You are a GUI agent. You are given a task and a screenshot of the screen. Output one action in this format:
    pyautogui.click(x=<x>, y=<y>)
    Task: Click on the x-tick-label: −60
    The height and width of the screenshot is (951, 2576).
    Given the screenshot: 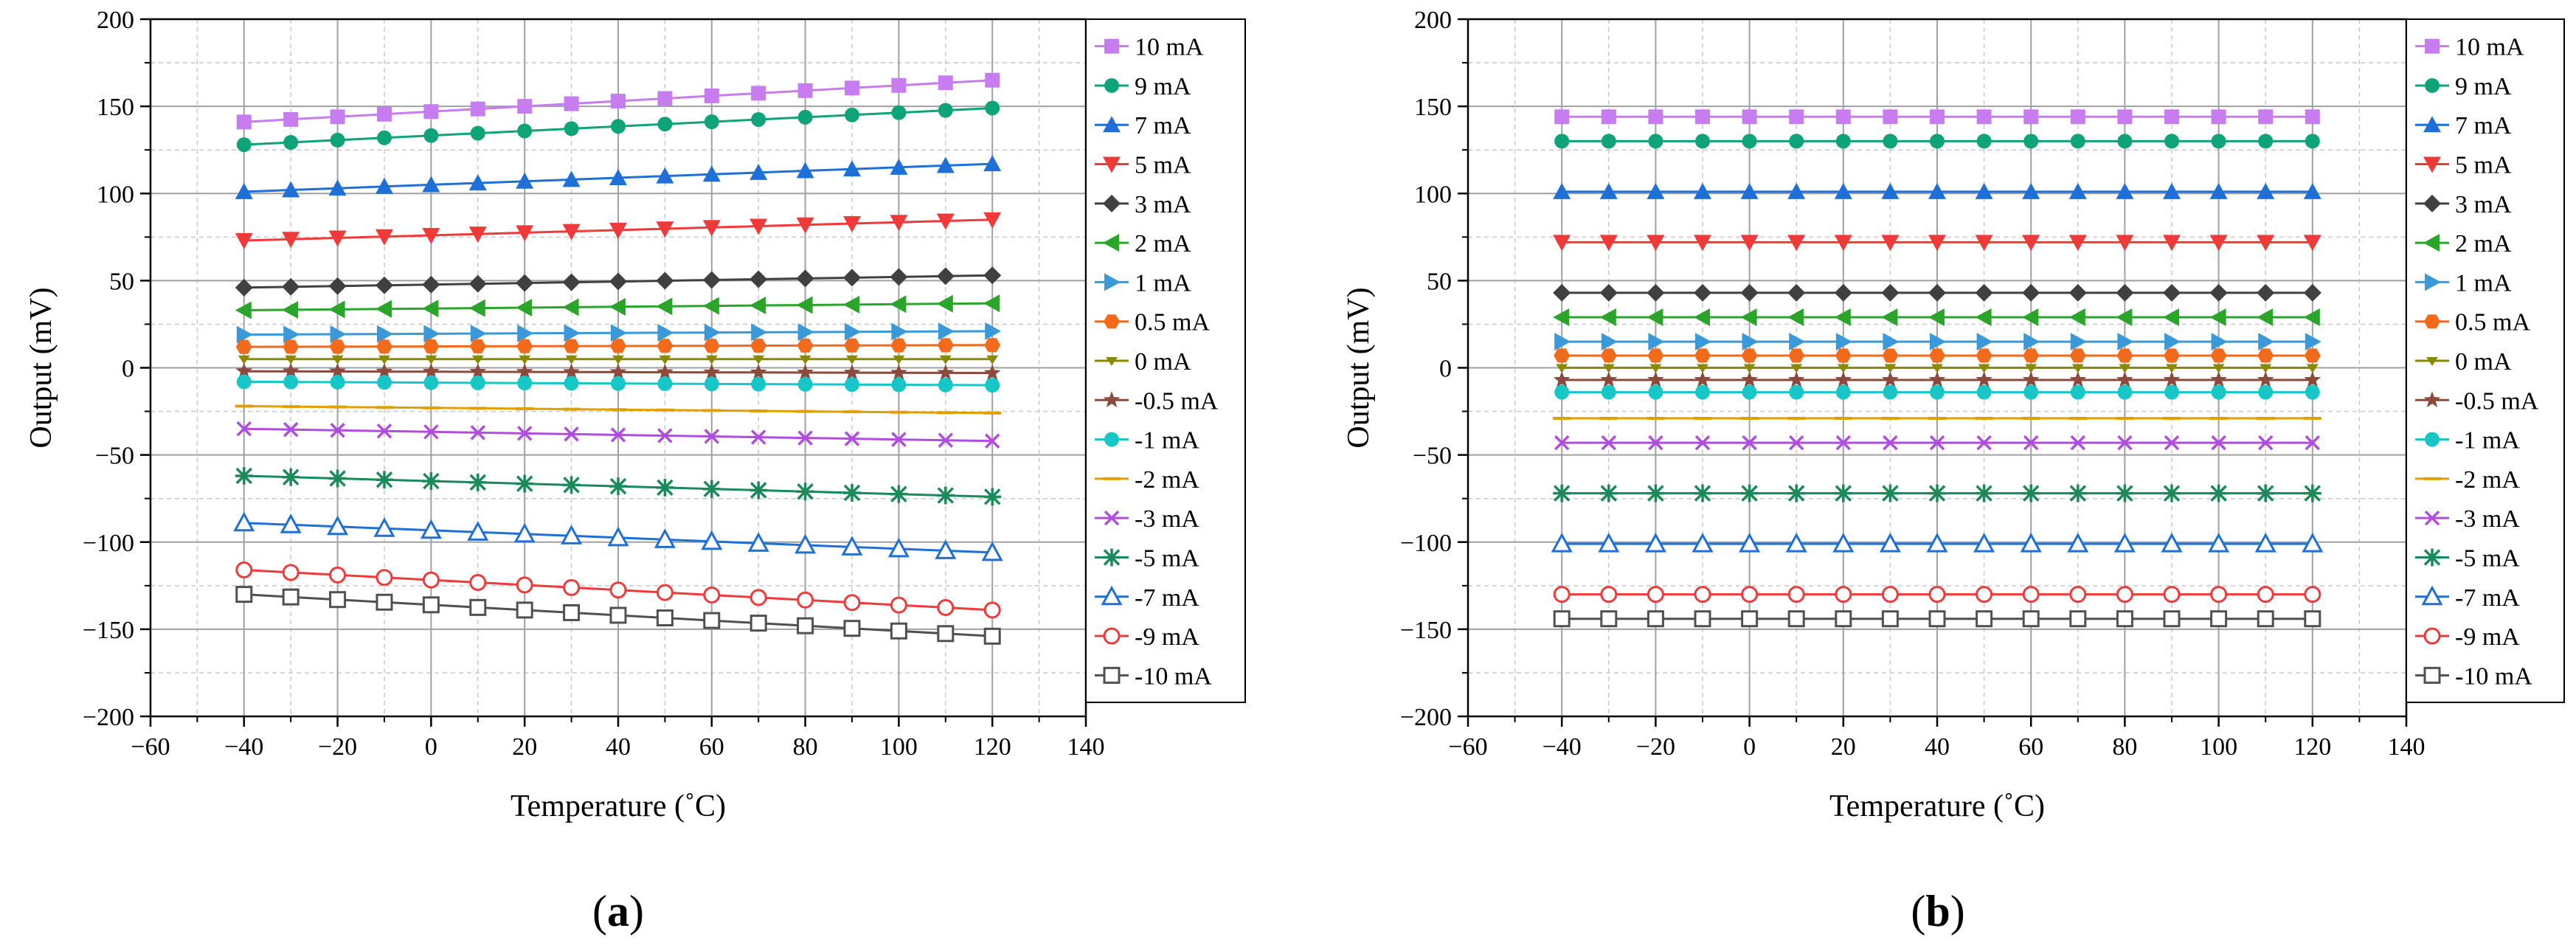 What is the action you would take?
    pyautogui.click(x=150, y=747)
    